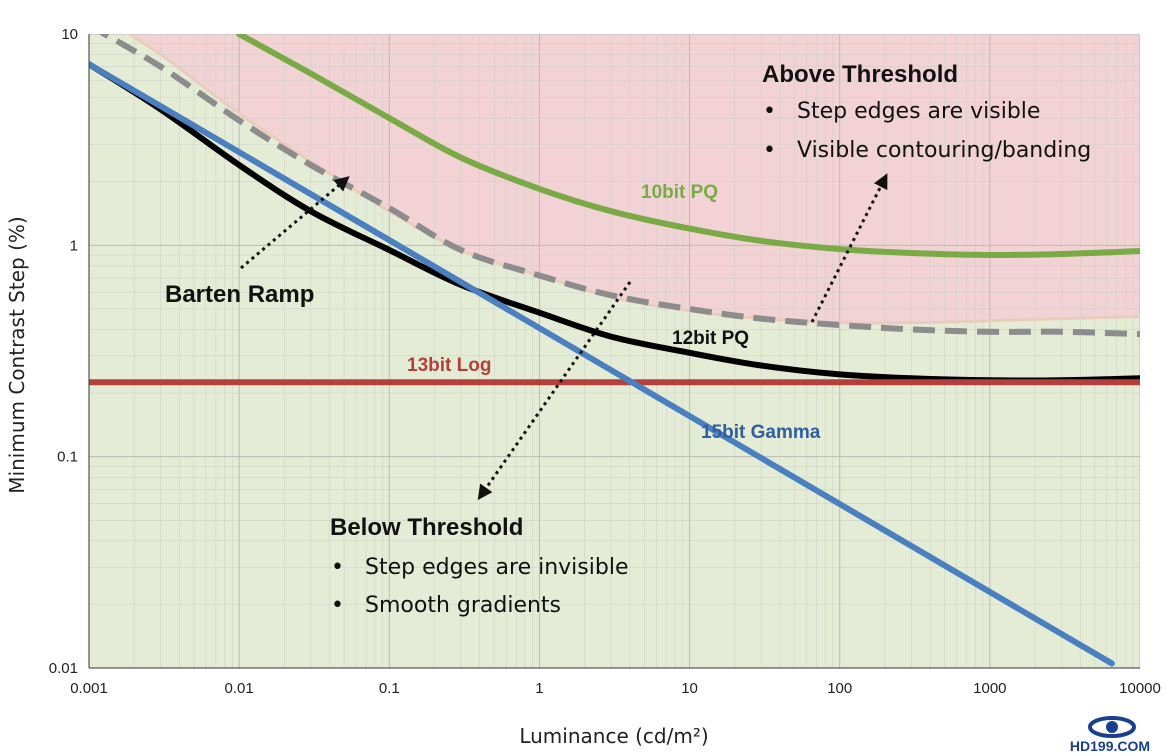 The image size is (1166, 756). I want to click on x-tick-label: 0.1, so click(389, 688).